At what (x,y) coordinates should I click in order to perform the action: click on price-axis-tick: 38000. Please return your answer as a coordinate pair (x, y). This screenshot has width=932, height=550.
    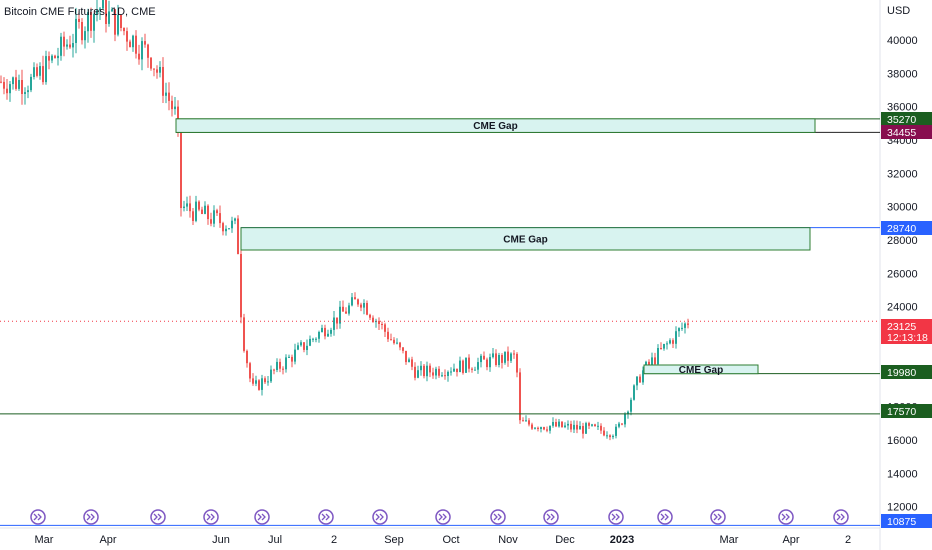
    Looking at the image, I should click on (902, 74).